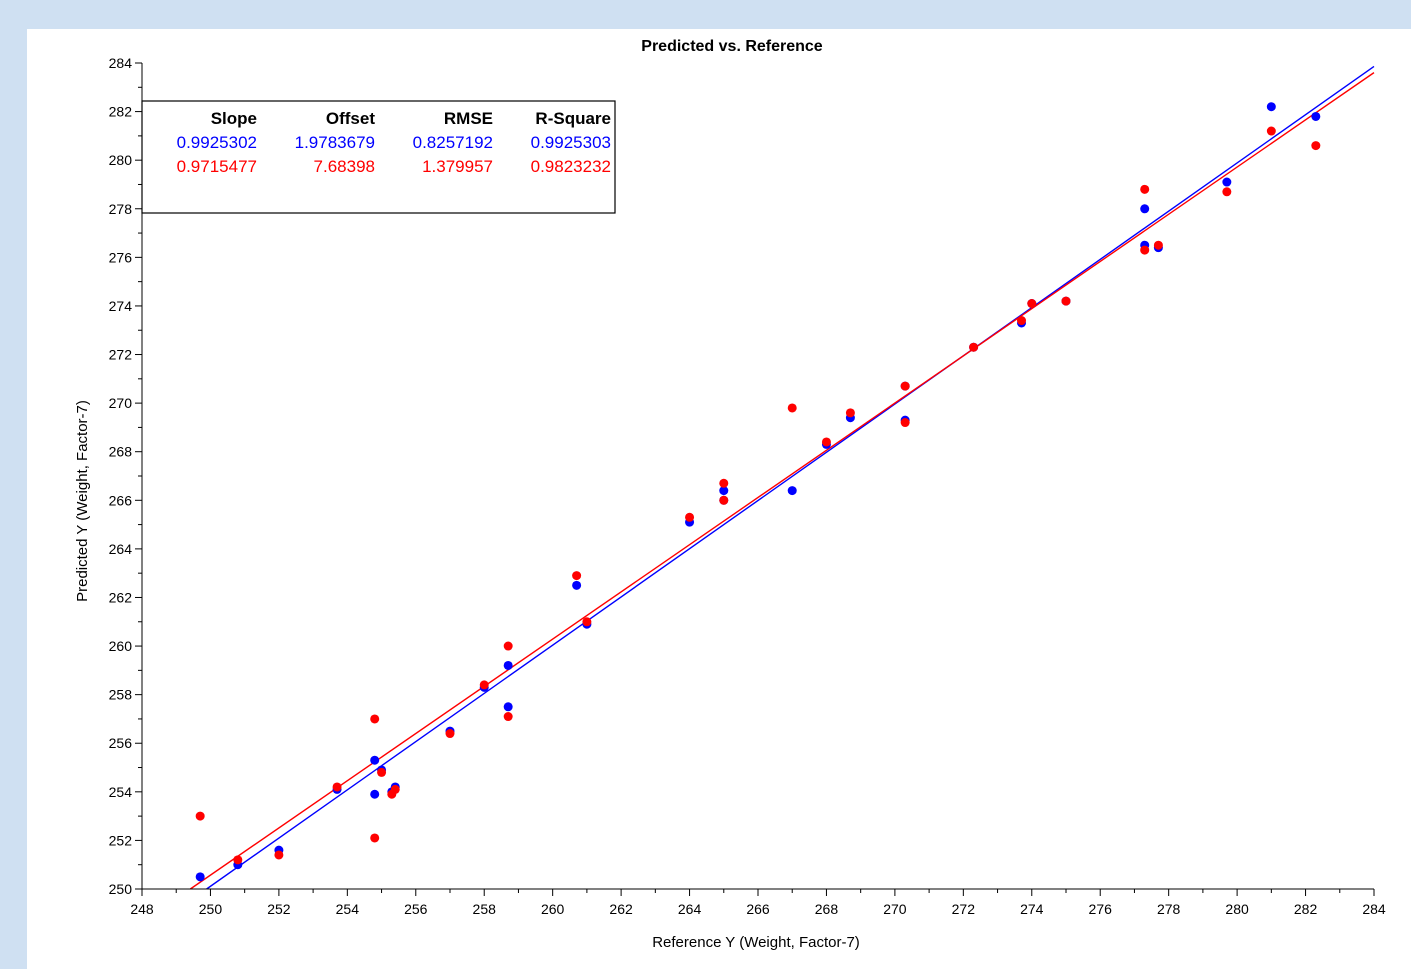 The height and width of the screenshot is (969, 1411). I want to click on x-tick-label: 268, so click(827, 909).